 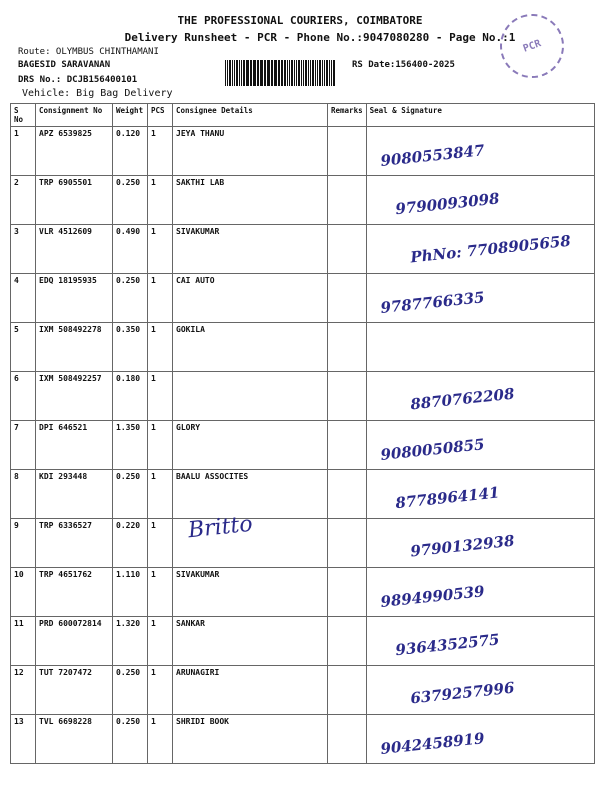 I want to click on sno-cell: 9, so click(x=23, y=543).